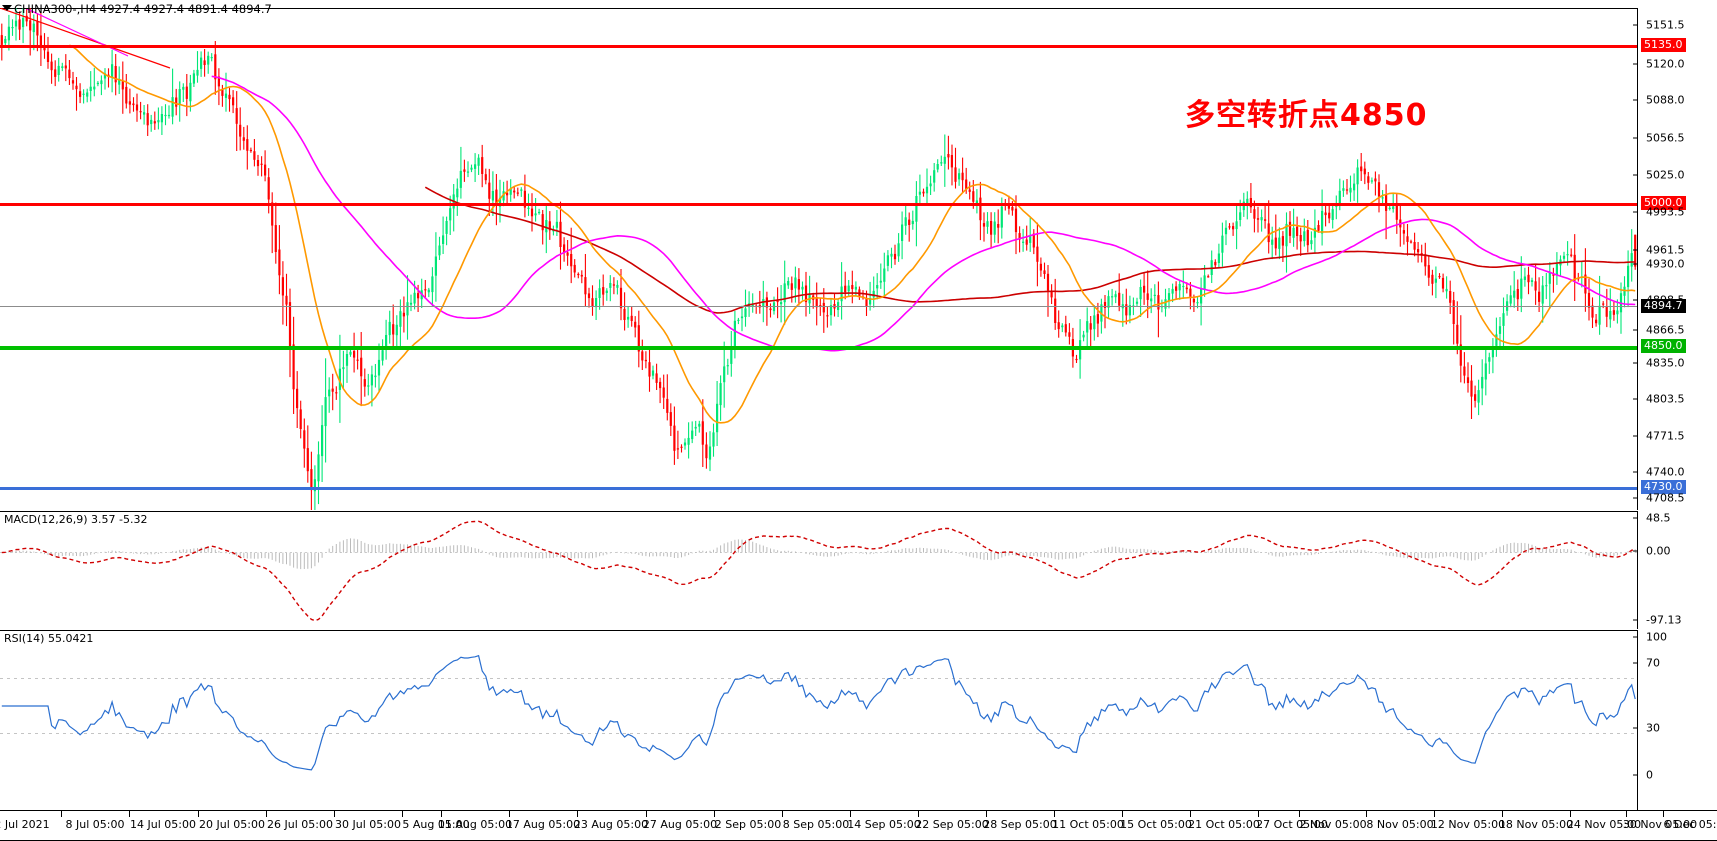  I want to click on axis-label: 30, so click(1653, 728).